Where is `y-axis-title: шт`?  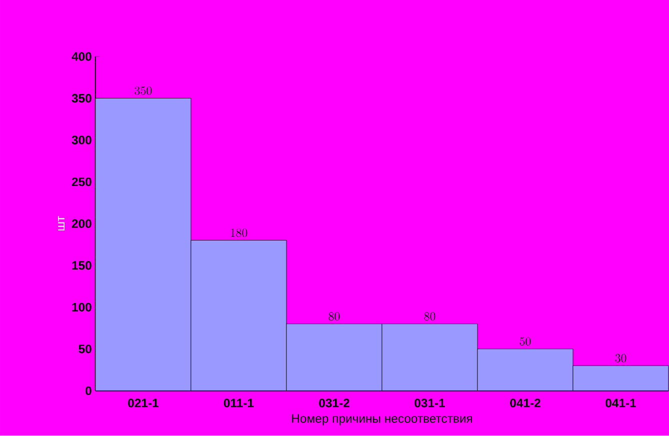
y-axis-title: шт is located at coordinates (61, 223).